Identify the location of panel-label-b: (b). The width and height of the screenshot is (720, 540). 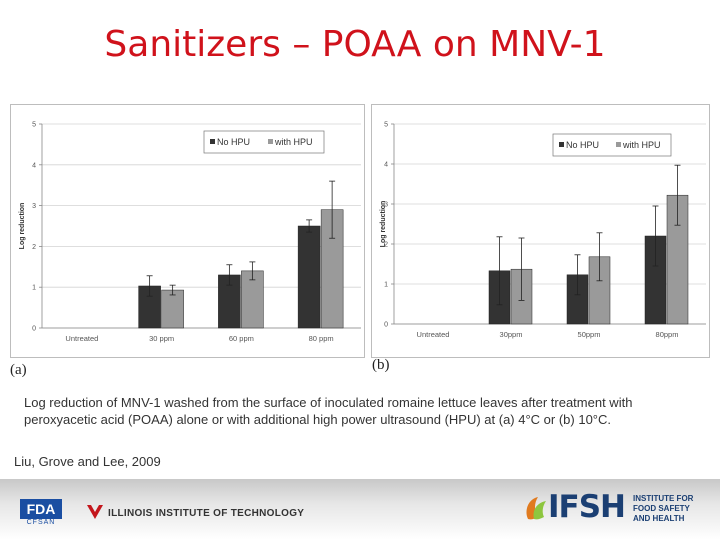
(381, 365).